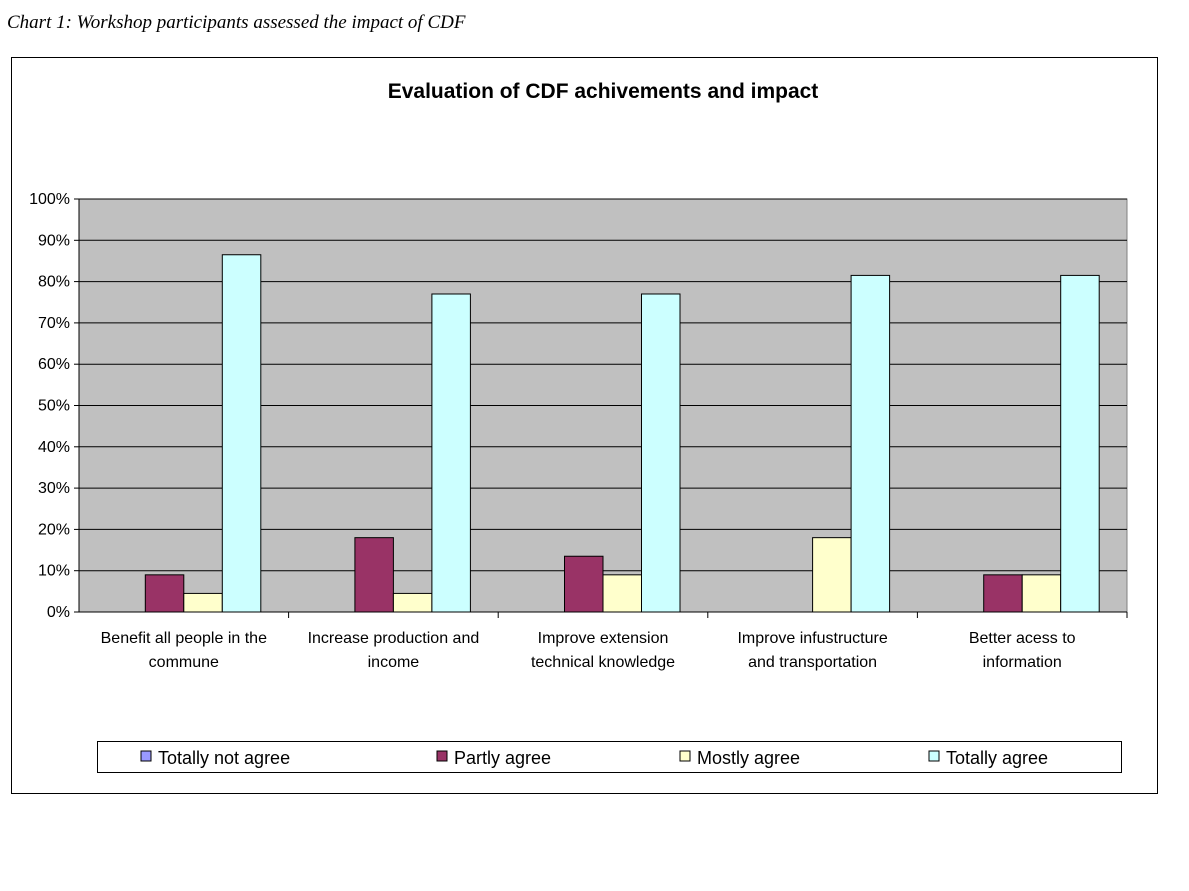 This screenshot has width=1189, height=891. Describe the element at coordinates (997, 758) in the screenshot. I see `legend-entry: Totally agree` at that location.